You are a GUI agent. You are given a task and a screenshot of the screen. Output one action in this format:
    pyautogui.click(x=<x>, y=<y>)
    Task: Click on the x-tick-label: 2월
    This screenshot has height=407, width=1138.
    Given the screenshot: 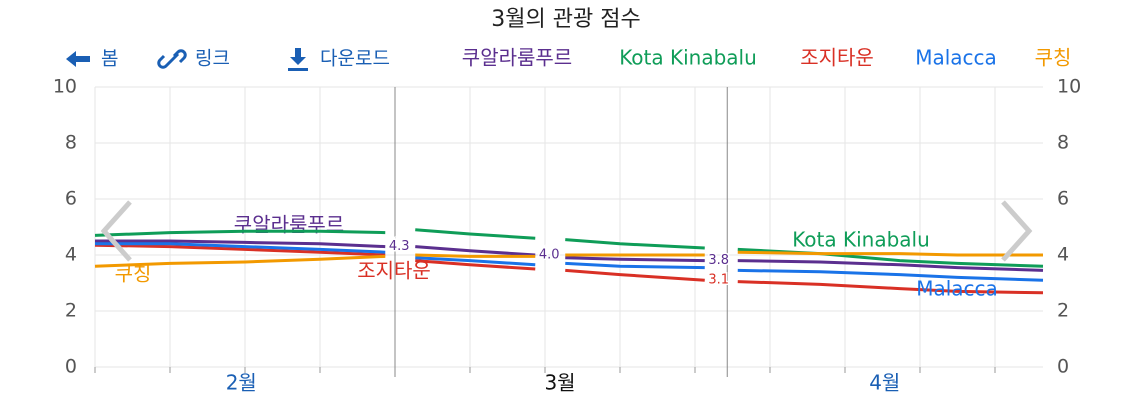 What is the action you would take?
    pyautogui.click(x=241, y=383)
    